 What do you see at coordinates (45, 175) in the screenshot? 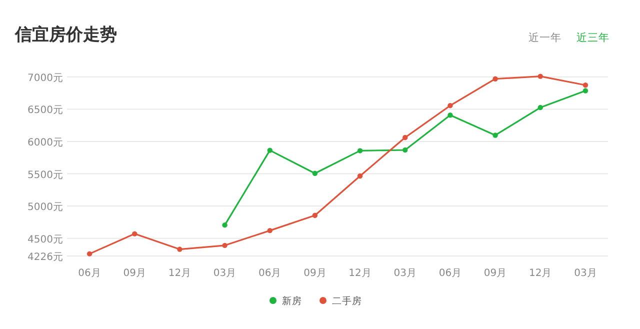
I see `y-tick-label: 5500元` at bounding box center [45, 175].